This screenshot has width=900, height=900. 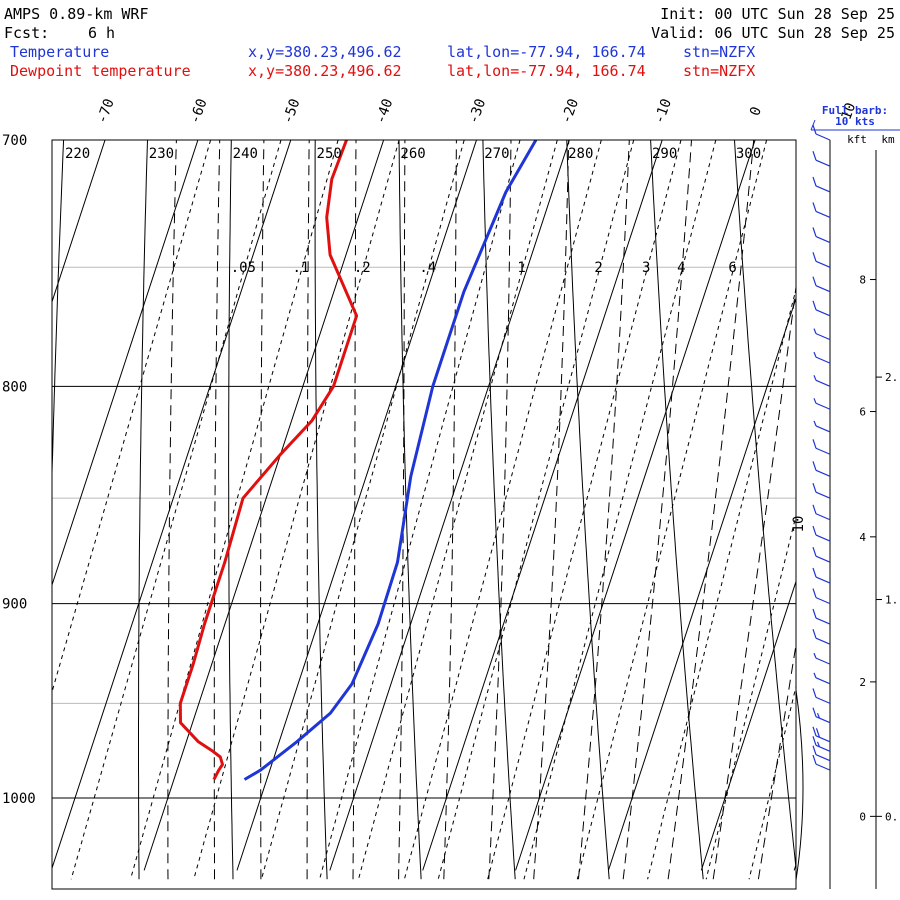 What do you see at coordinates (385, 111) in the screenshot?
I see `isotherm-tick-label: -40` at bounding box center [385, 111].